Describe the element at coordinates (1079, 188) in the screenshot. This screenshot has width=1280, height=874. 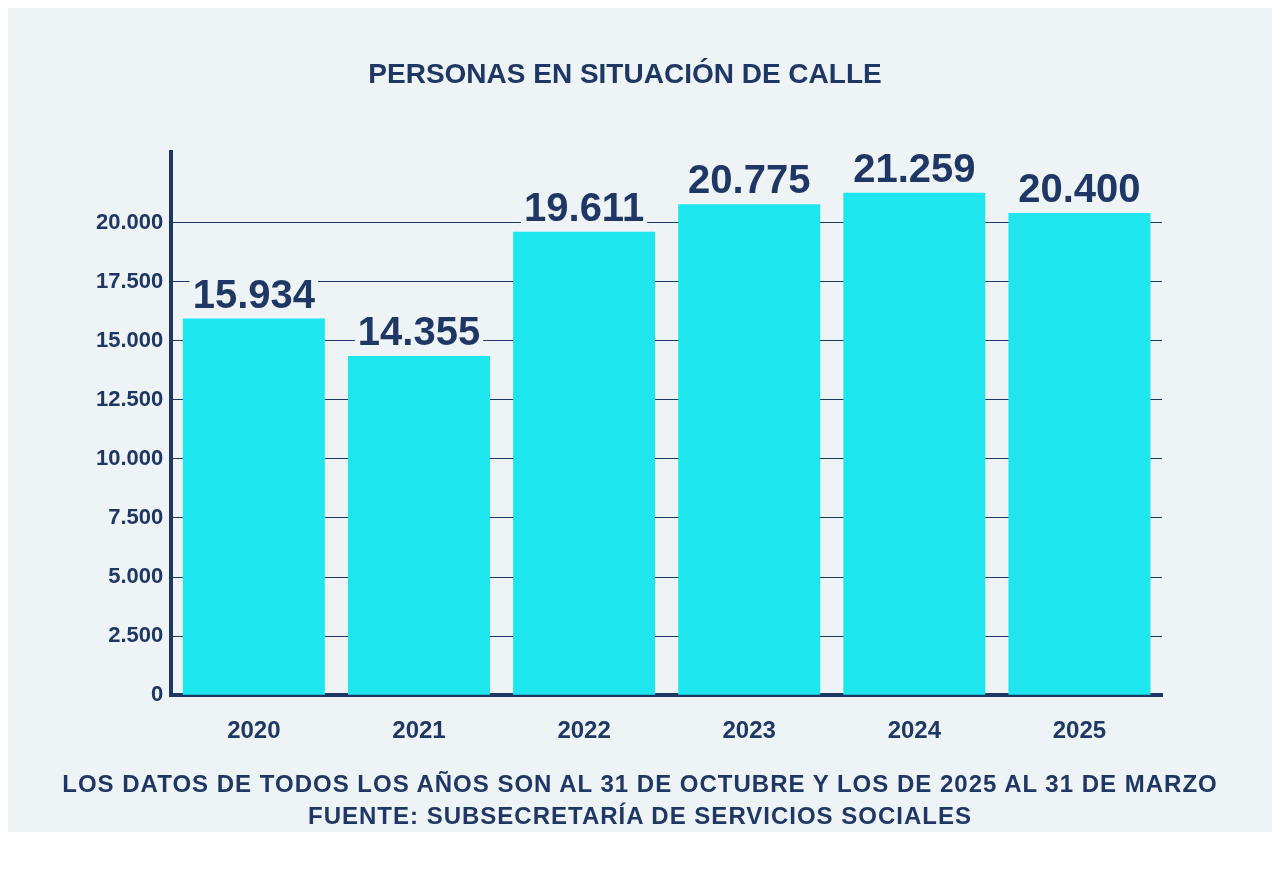
I see `data-label: 20.400` at that location.